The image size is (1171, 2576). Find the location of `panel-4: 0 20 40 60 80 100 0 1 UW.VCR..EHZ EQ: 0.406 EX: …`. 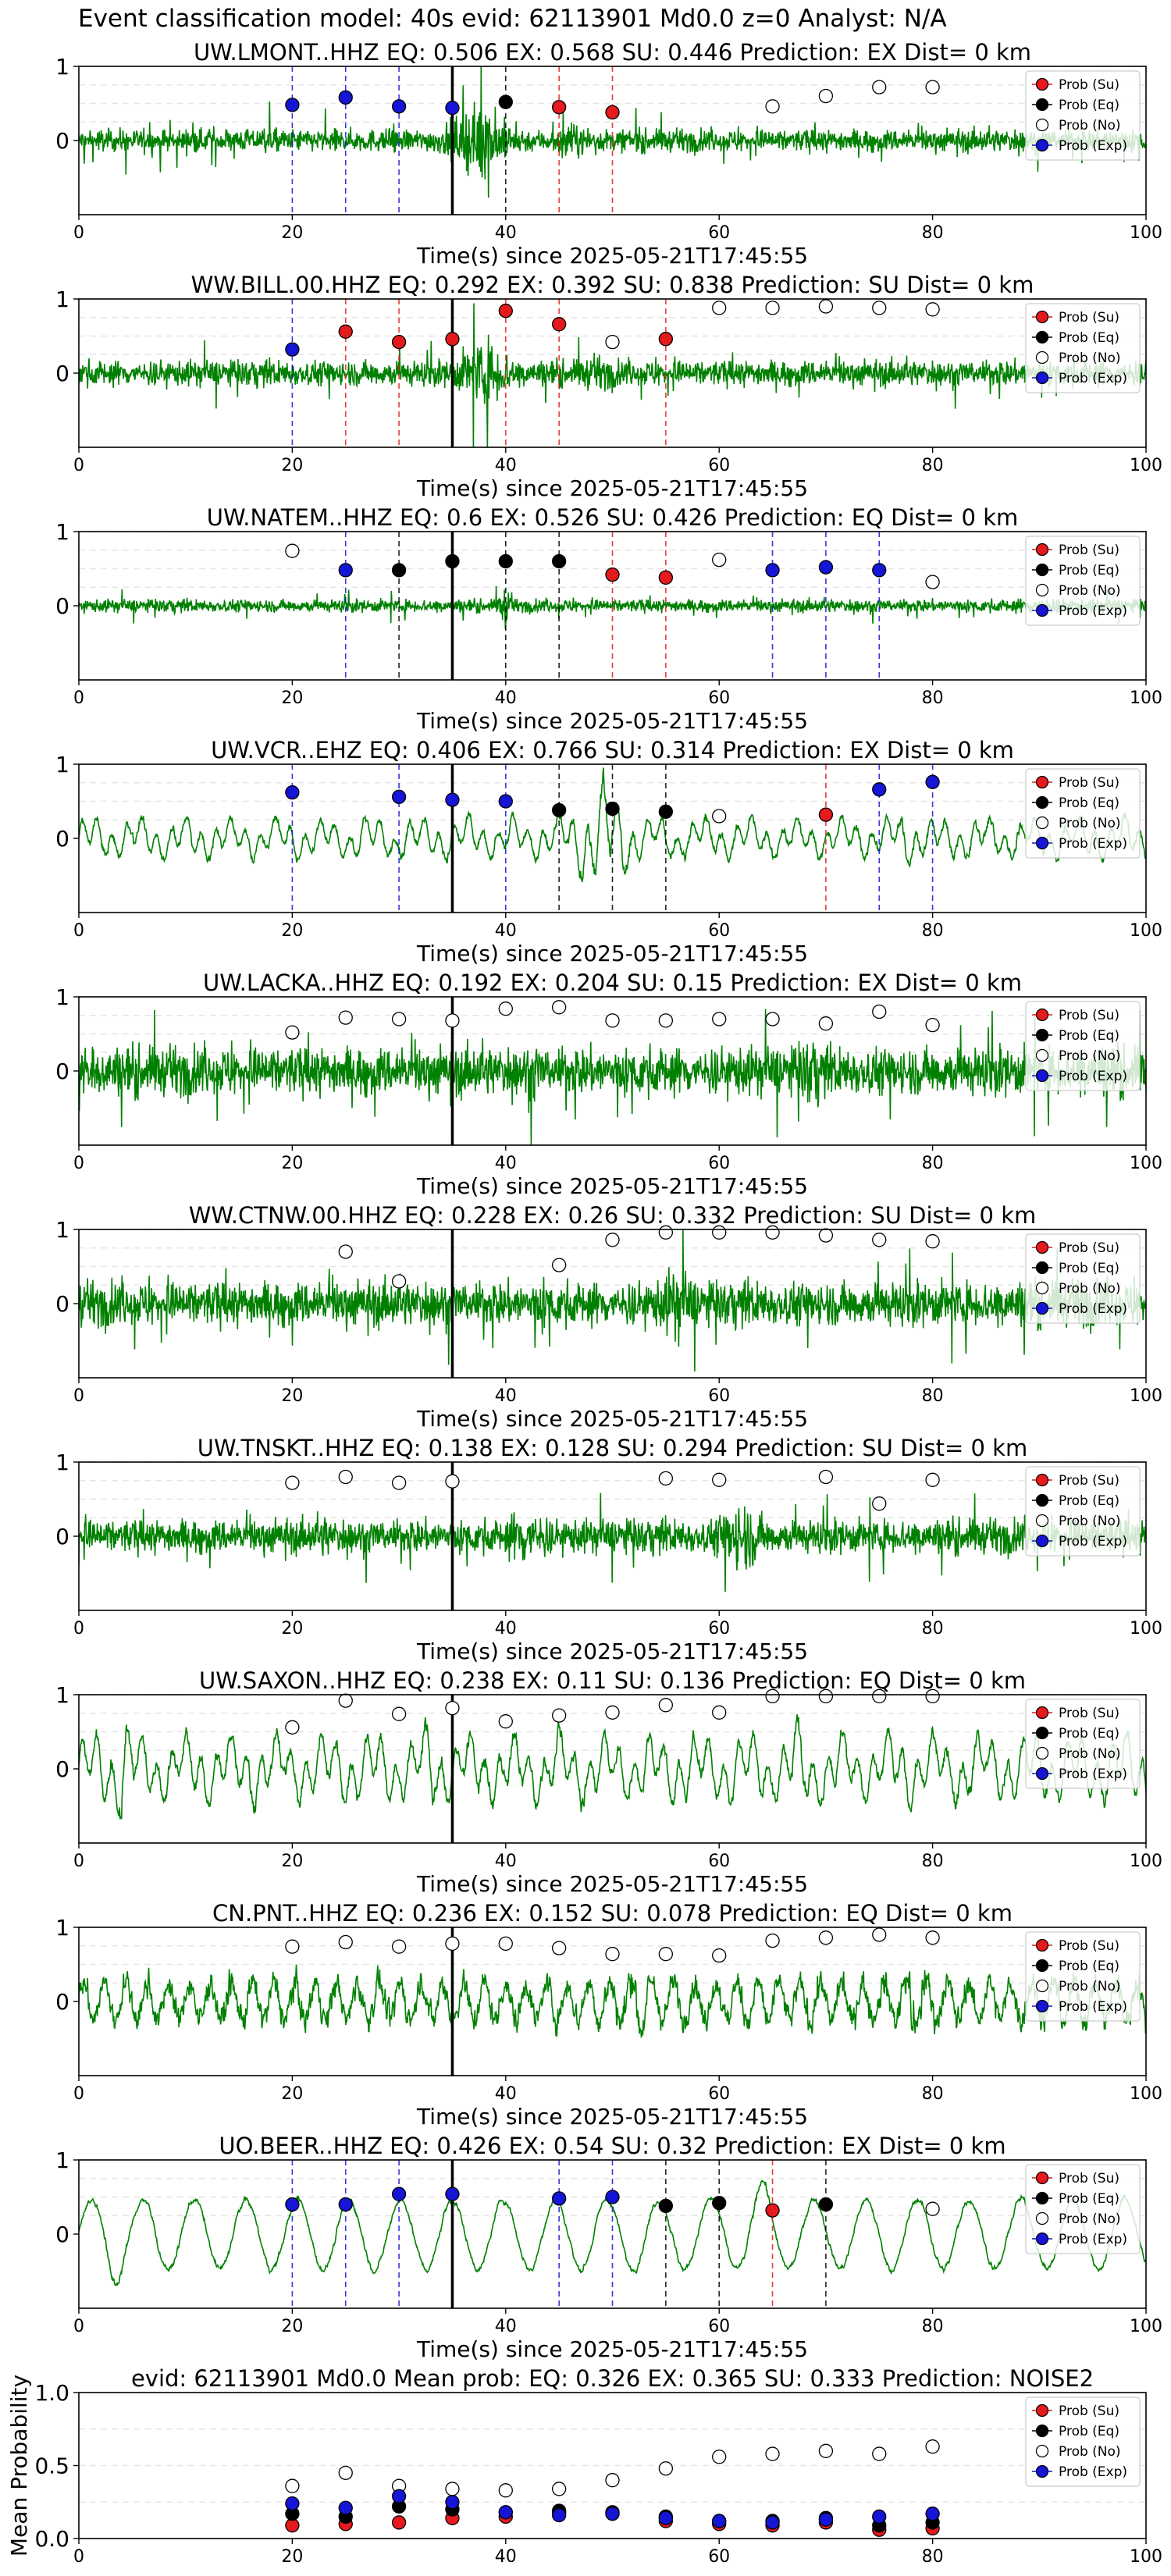

panel-4: 0 20 40 60 80 100 0 1 UW.VCR..EHZ EQ: 0.406 EX: … is located at coordinates (608, 851).